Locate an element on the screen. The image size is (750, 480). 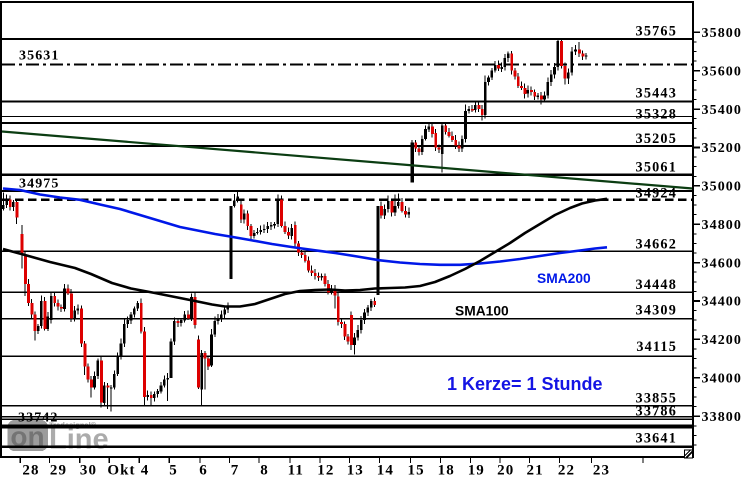
svg-text: 35328 is located at coordinates (656, 115).